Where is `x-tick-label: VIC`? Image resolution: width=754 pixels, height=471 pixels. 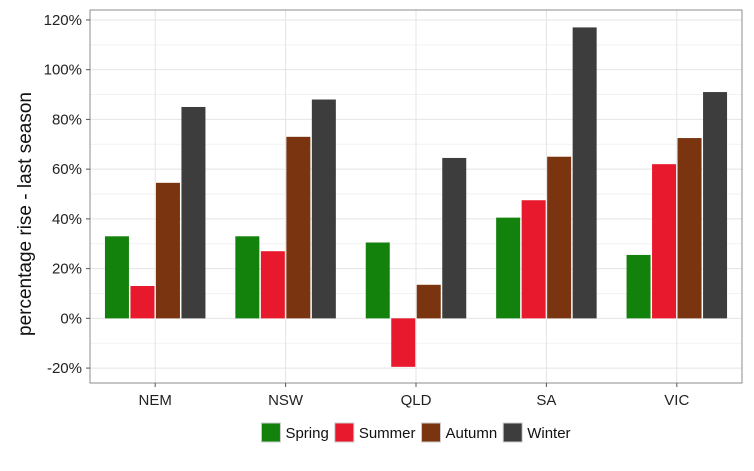
x-tick-label: VIC is located at coordinates (676, 400).